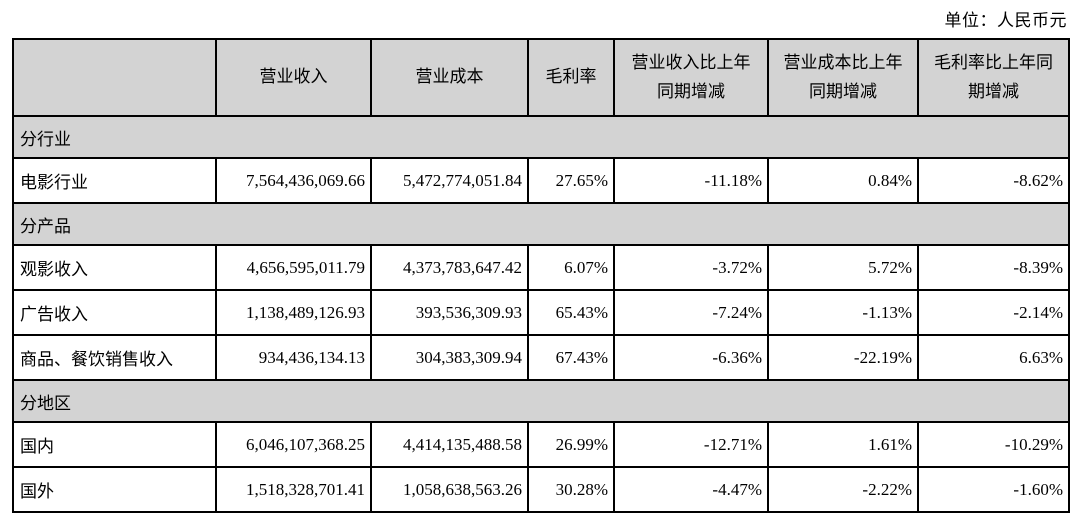 This screenshot has height=527, width=1080. I want to click on value-cell: 5,472,774,051.84, so click(449, 180).